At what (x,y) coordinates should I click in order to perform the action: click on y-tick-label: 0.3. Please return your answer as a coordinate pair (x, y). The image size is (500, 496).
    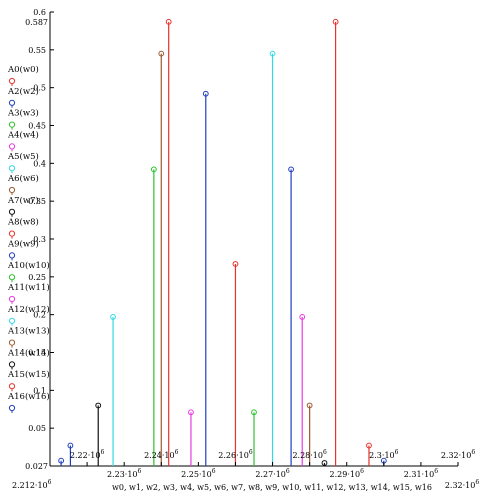
    Looking at the image, I should click on (39, 239).